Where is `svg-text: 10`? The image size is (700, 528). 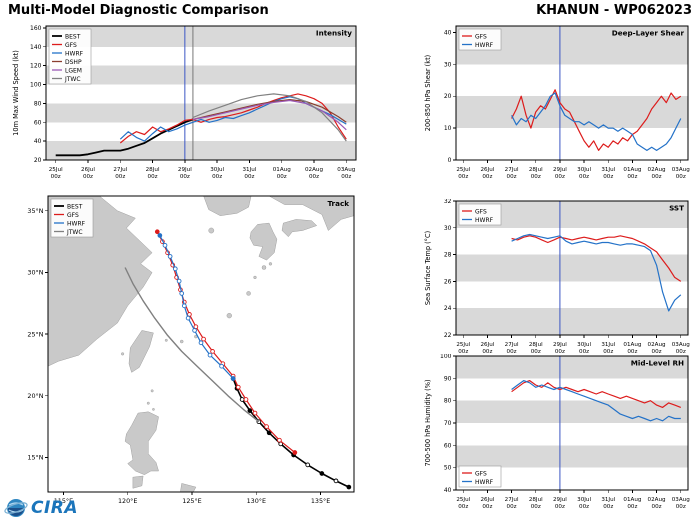
svg-text: 10 is located at coordinates (448, 128).